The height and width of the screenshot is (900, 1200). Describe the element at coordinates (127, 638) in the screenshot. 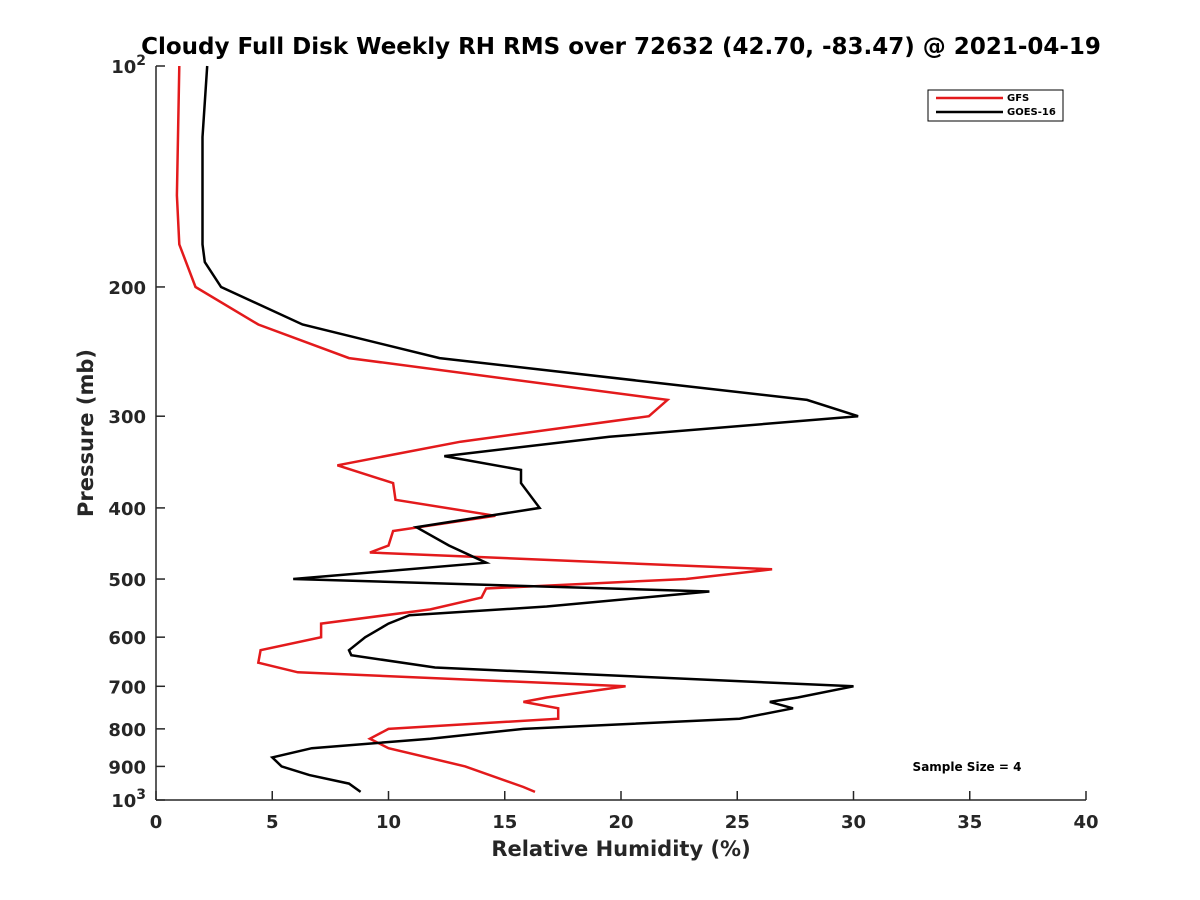

I see `y-tick-label: 600` at that location.